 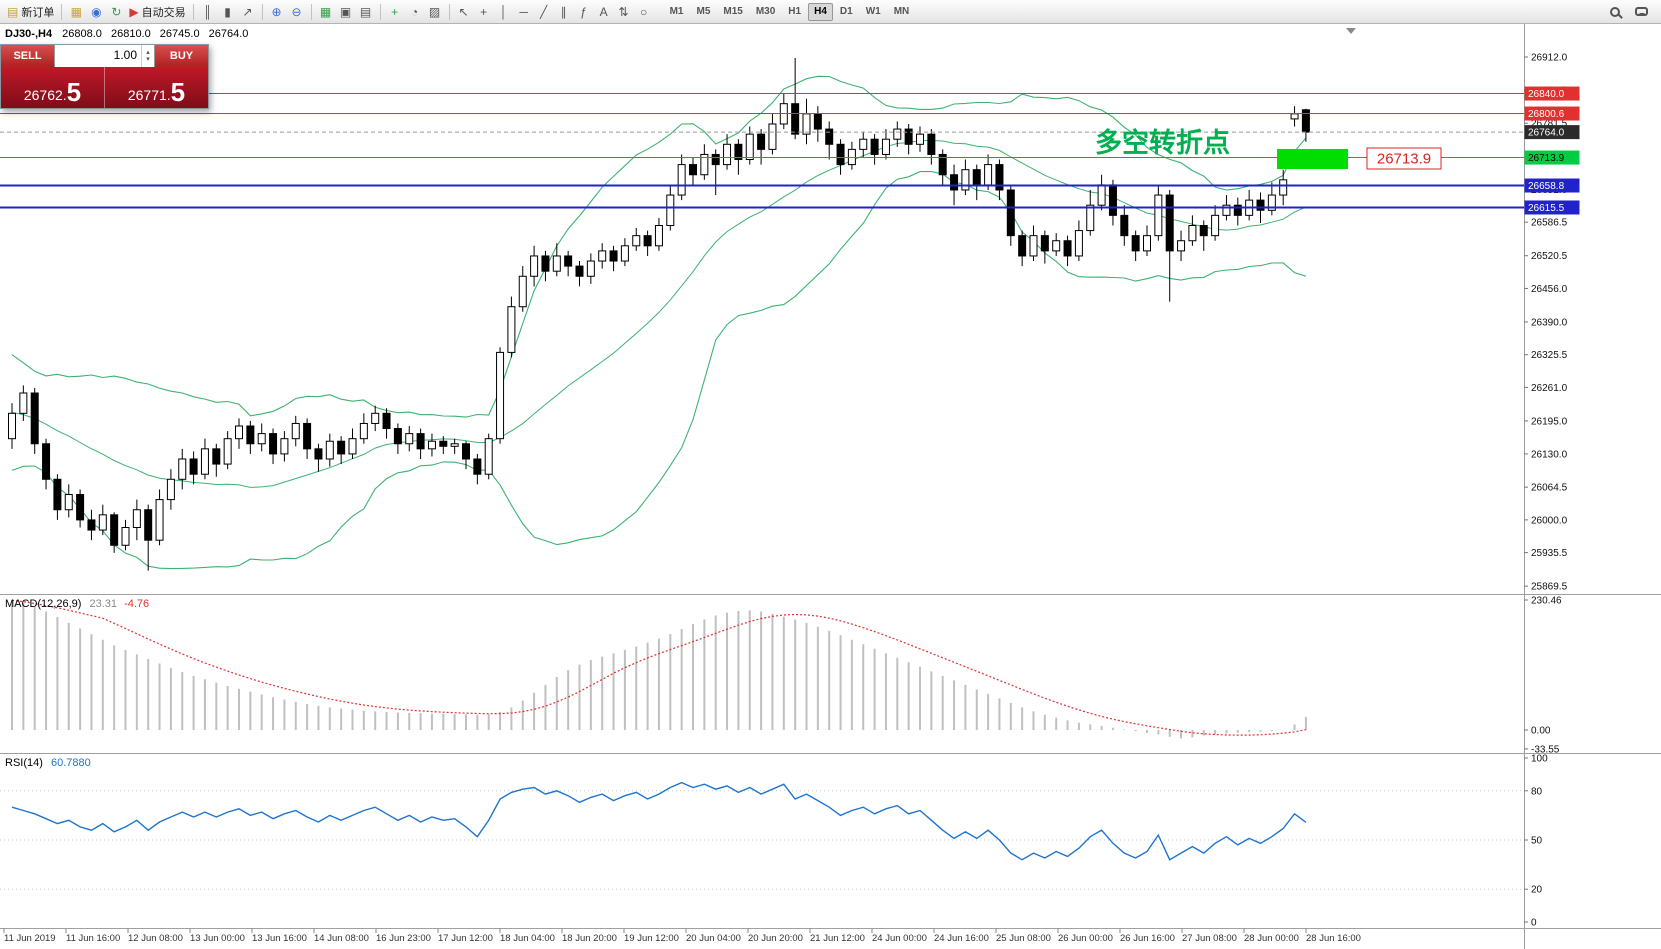 I want to click on timeframe-m1: M1, so click(x=676, y=11).